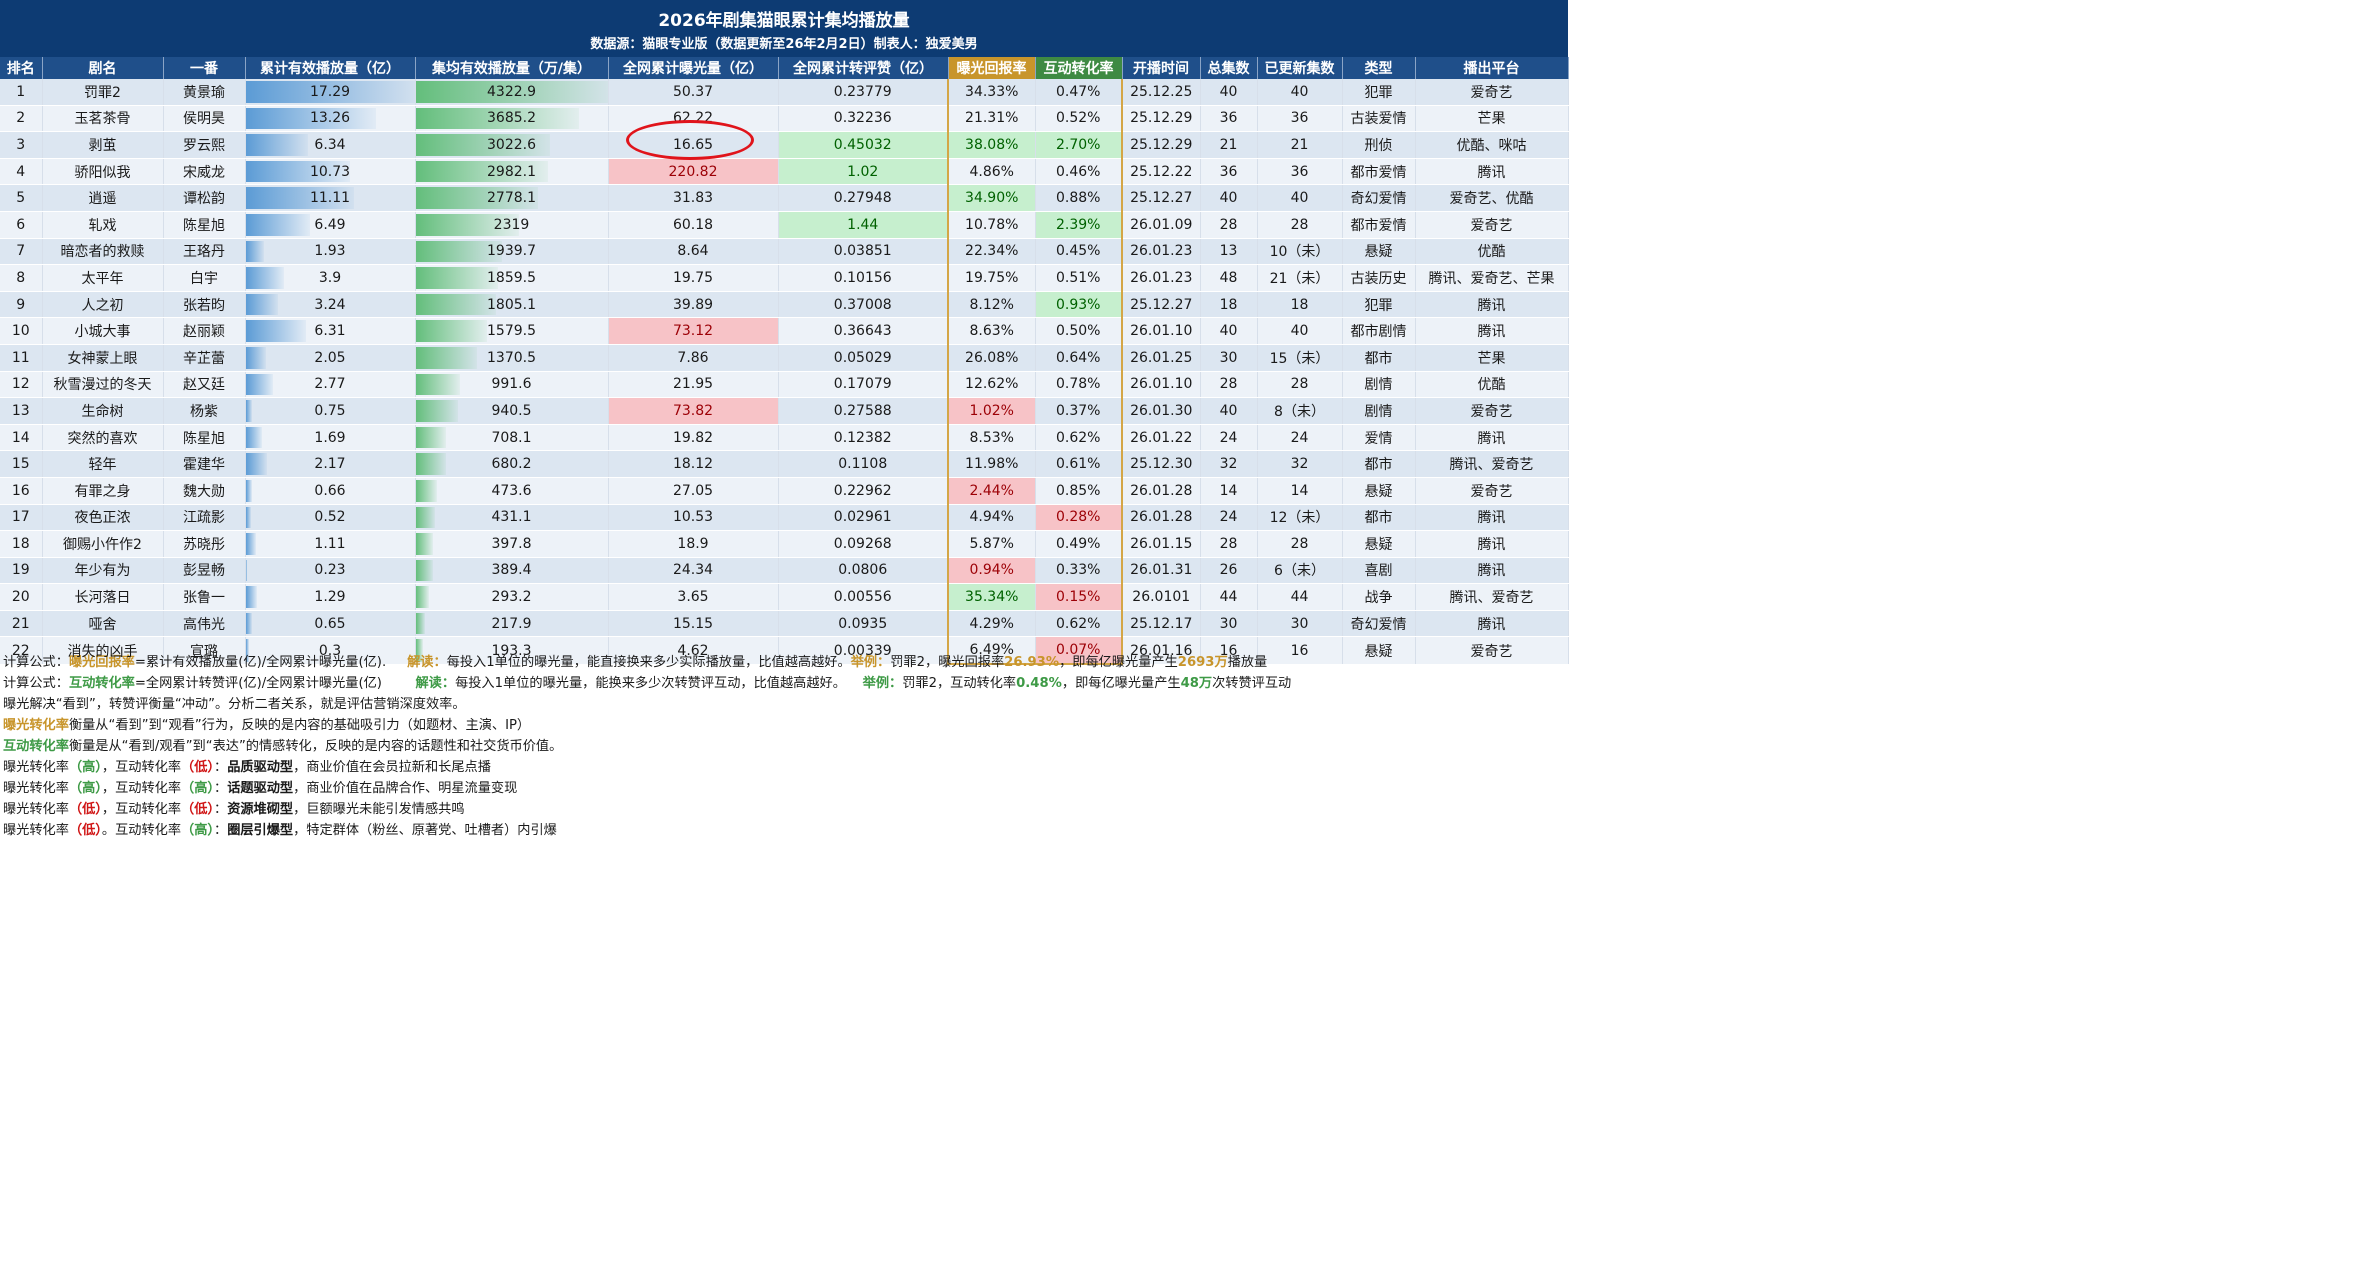 This screenshot has height=1280, width=2358. What do you see at coordinates (1379, 92) in the screenshot?
I see `genre-cell: 犯罪` at bounding box center [1379, 92].